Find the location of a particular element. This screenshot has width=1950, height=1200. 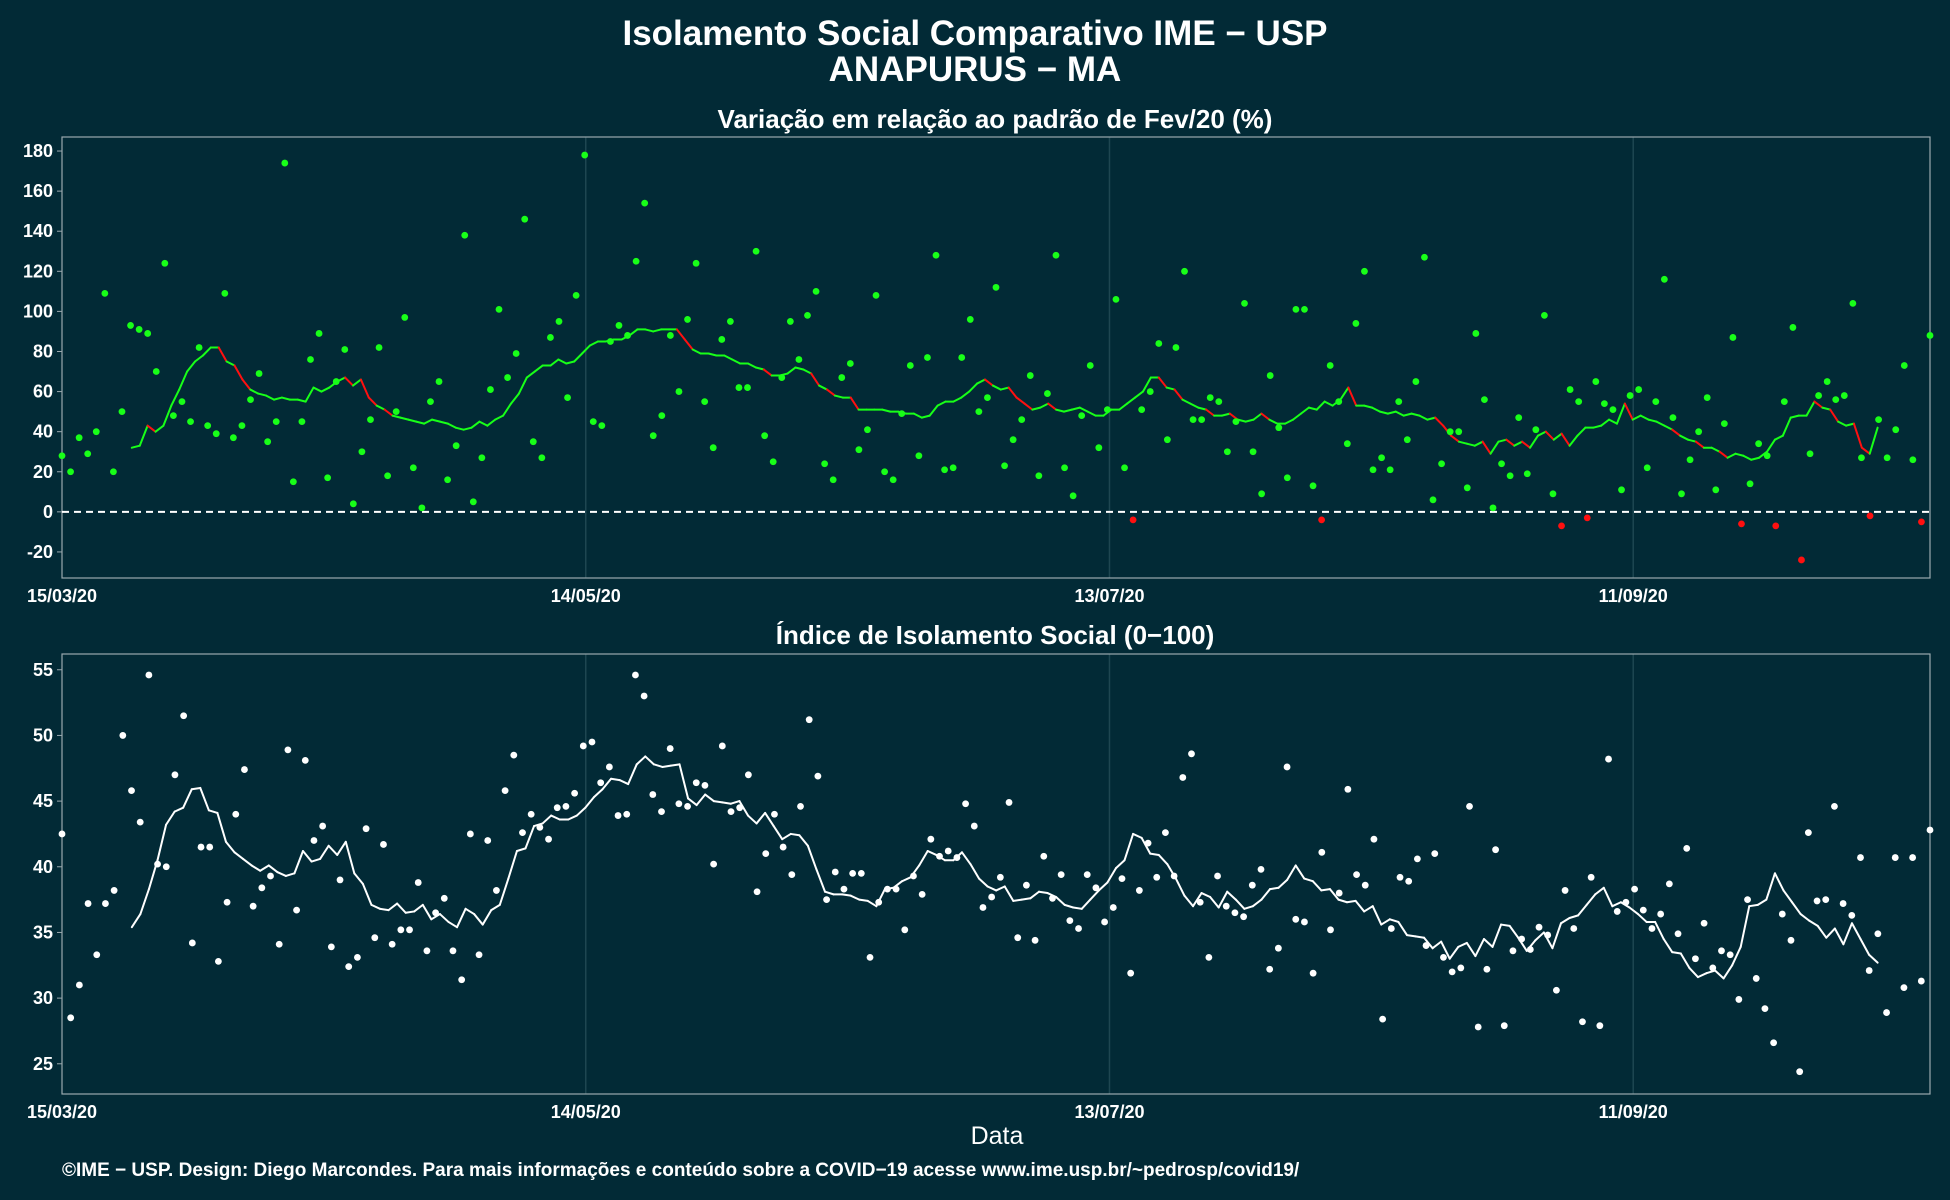

x-tick-label: 14/05/20 is located at coordinates (586, 596).